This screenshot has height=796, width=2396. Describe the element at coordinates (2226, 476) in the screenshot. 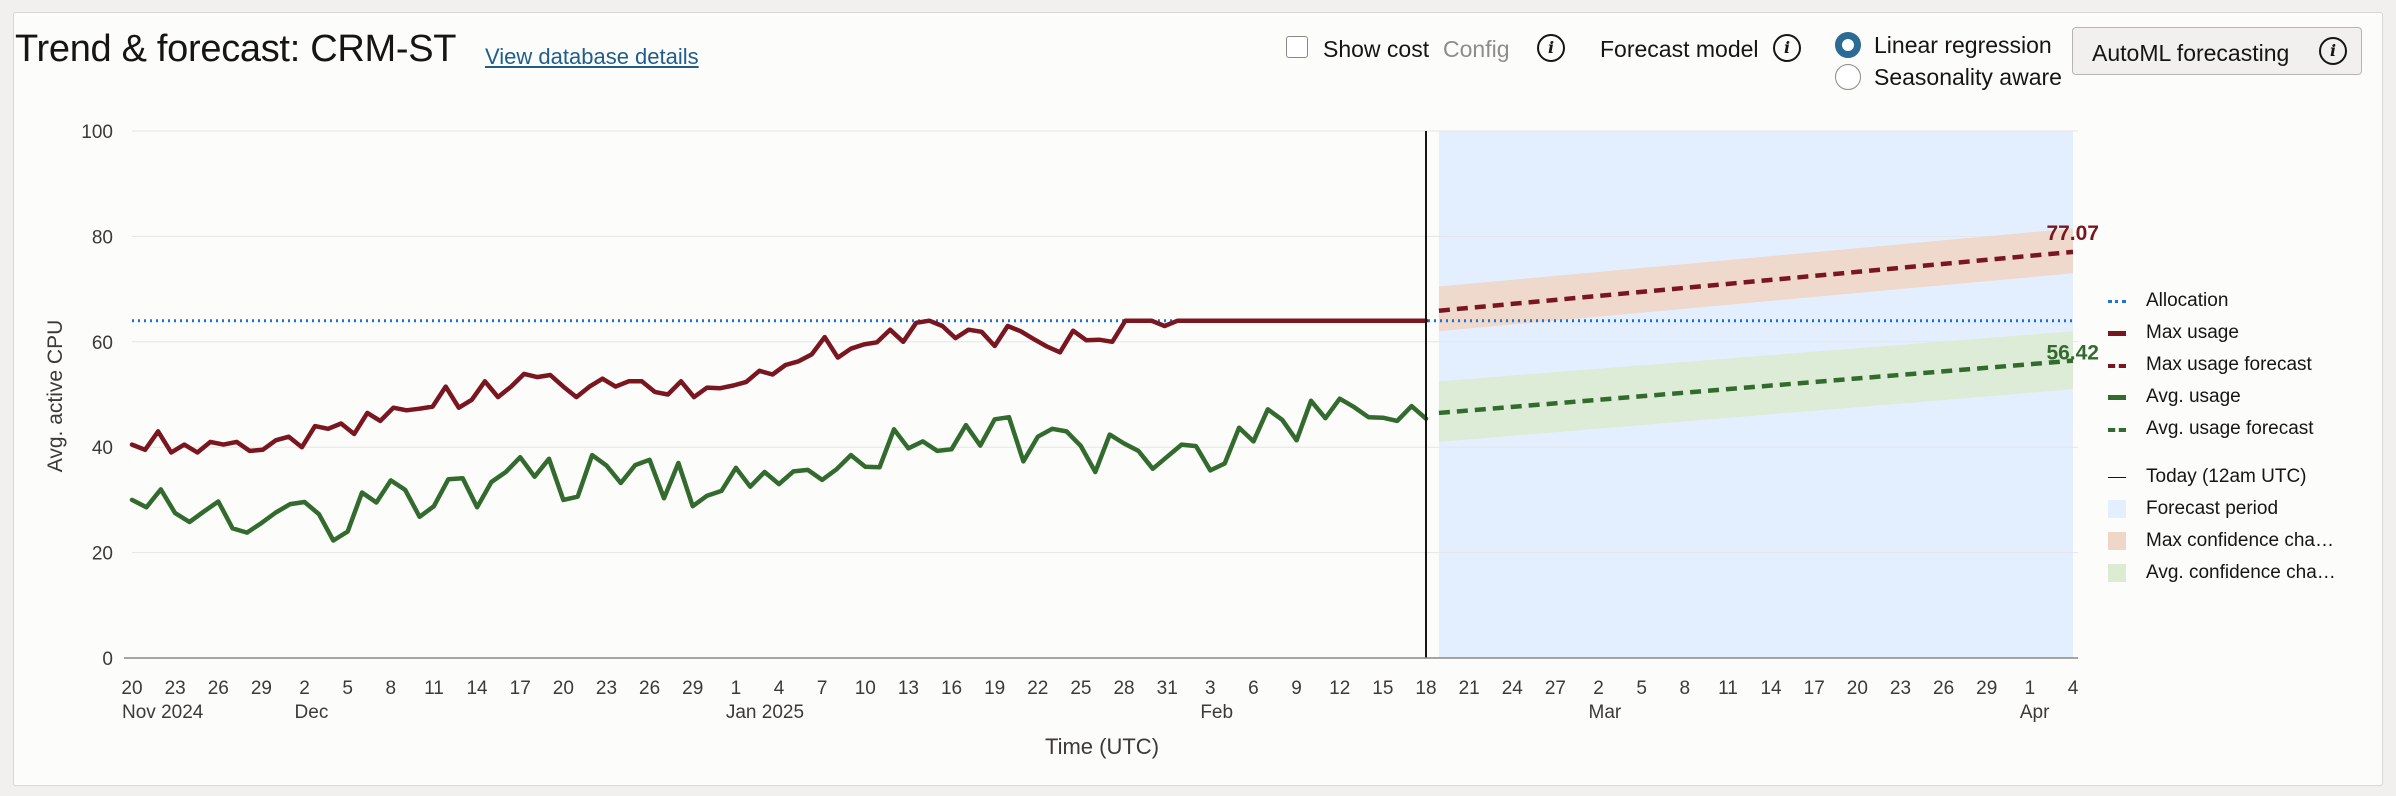

I see `legend-label: Today (12am UTC)` at that location.